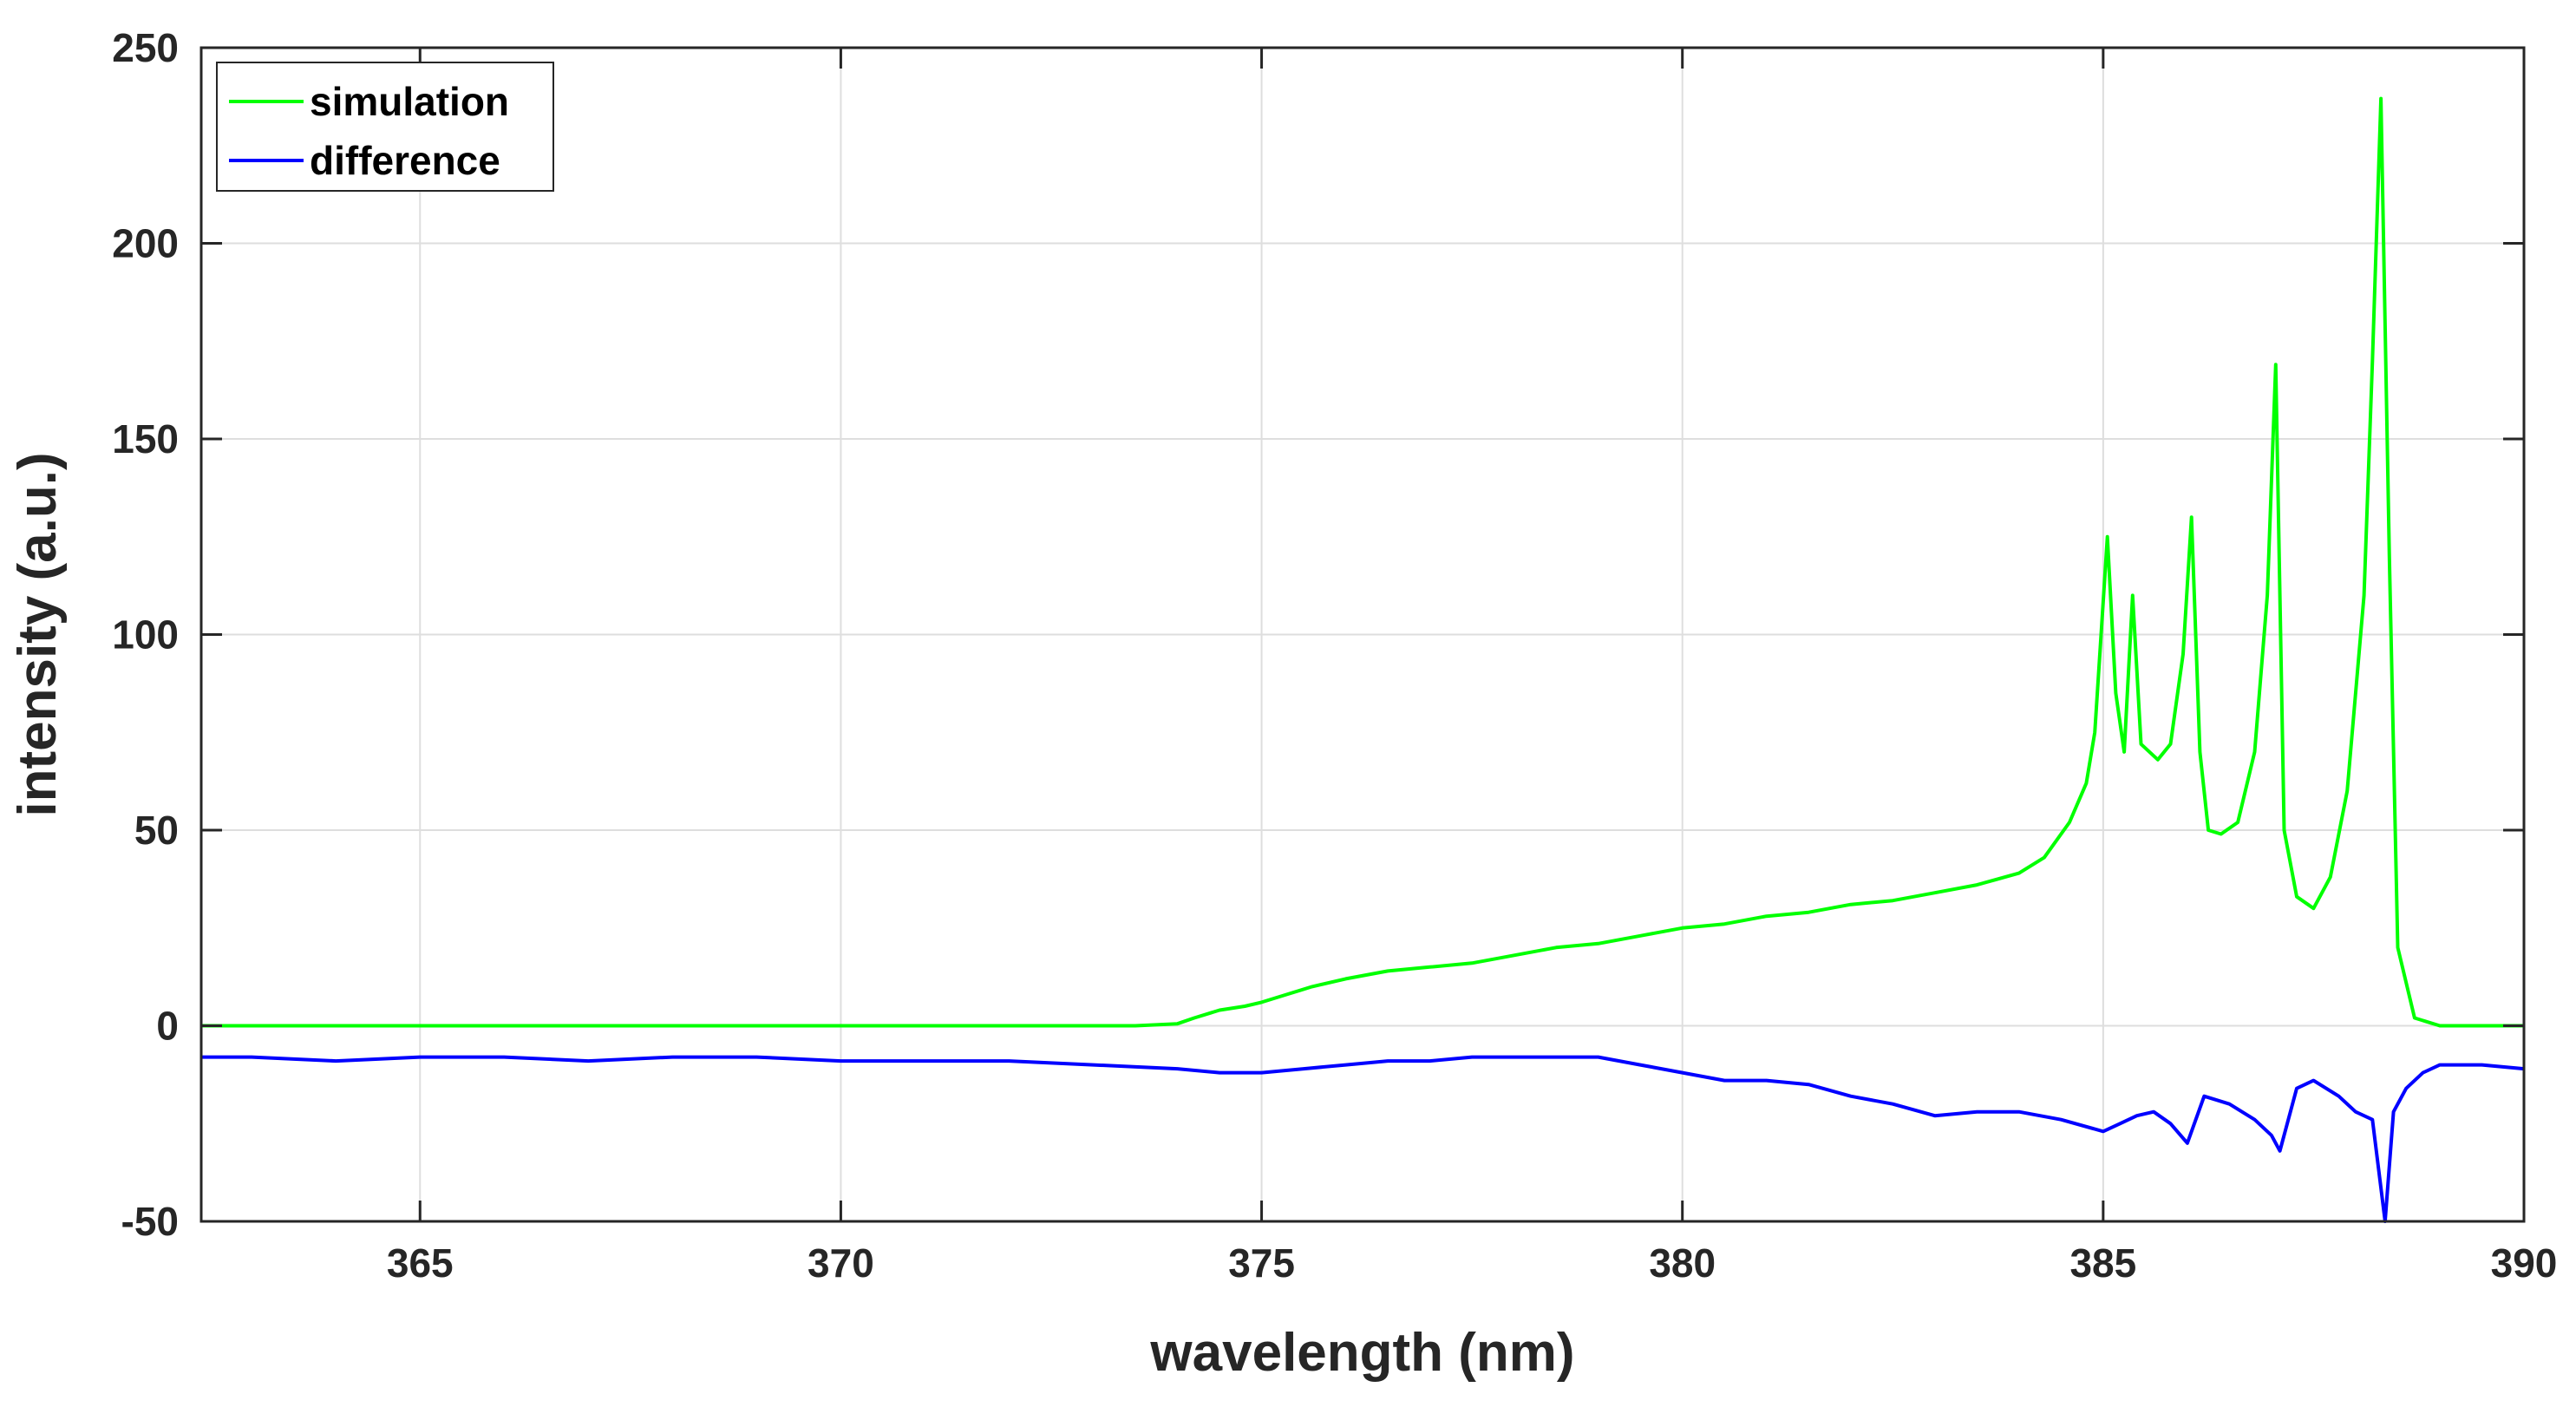 The width and height of the screenshot is (2576, 1407). I want to click on x-tick-label: 370, so click(840, 1263).